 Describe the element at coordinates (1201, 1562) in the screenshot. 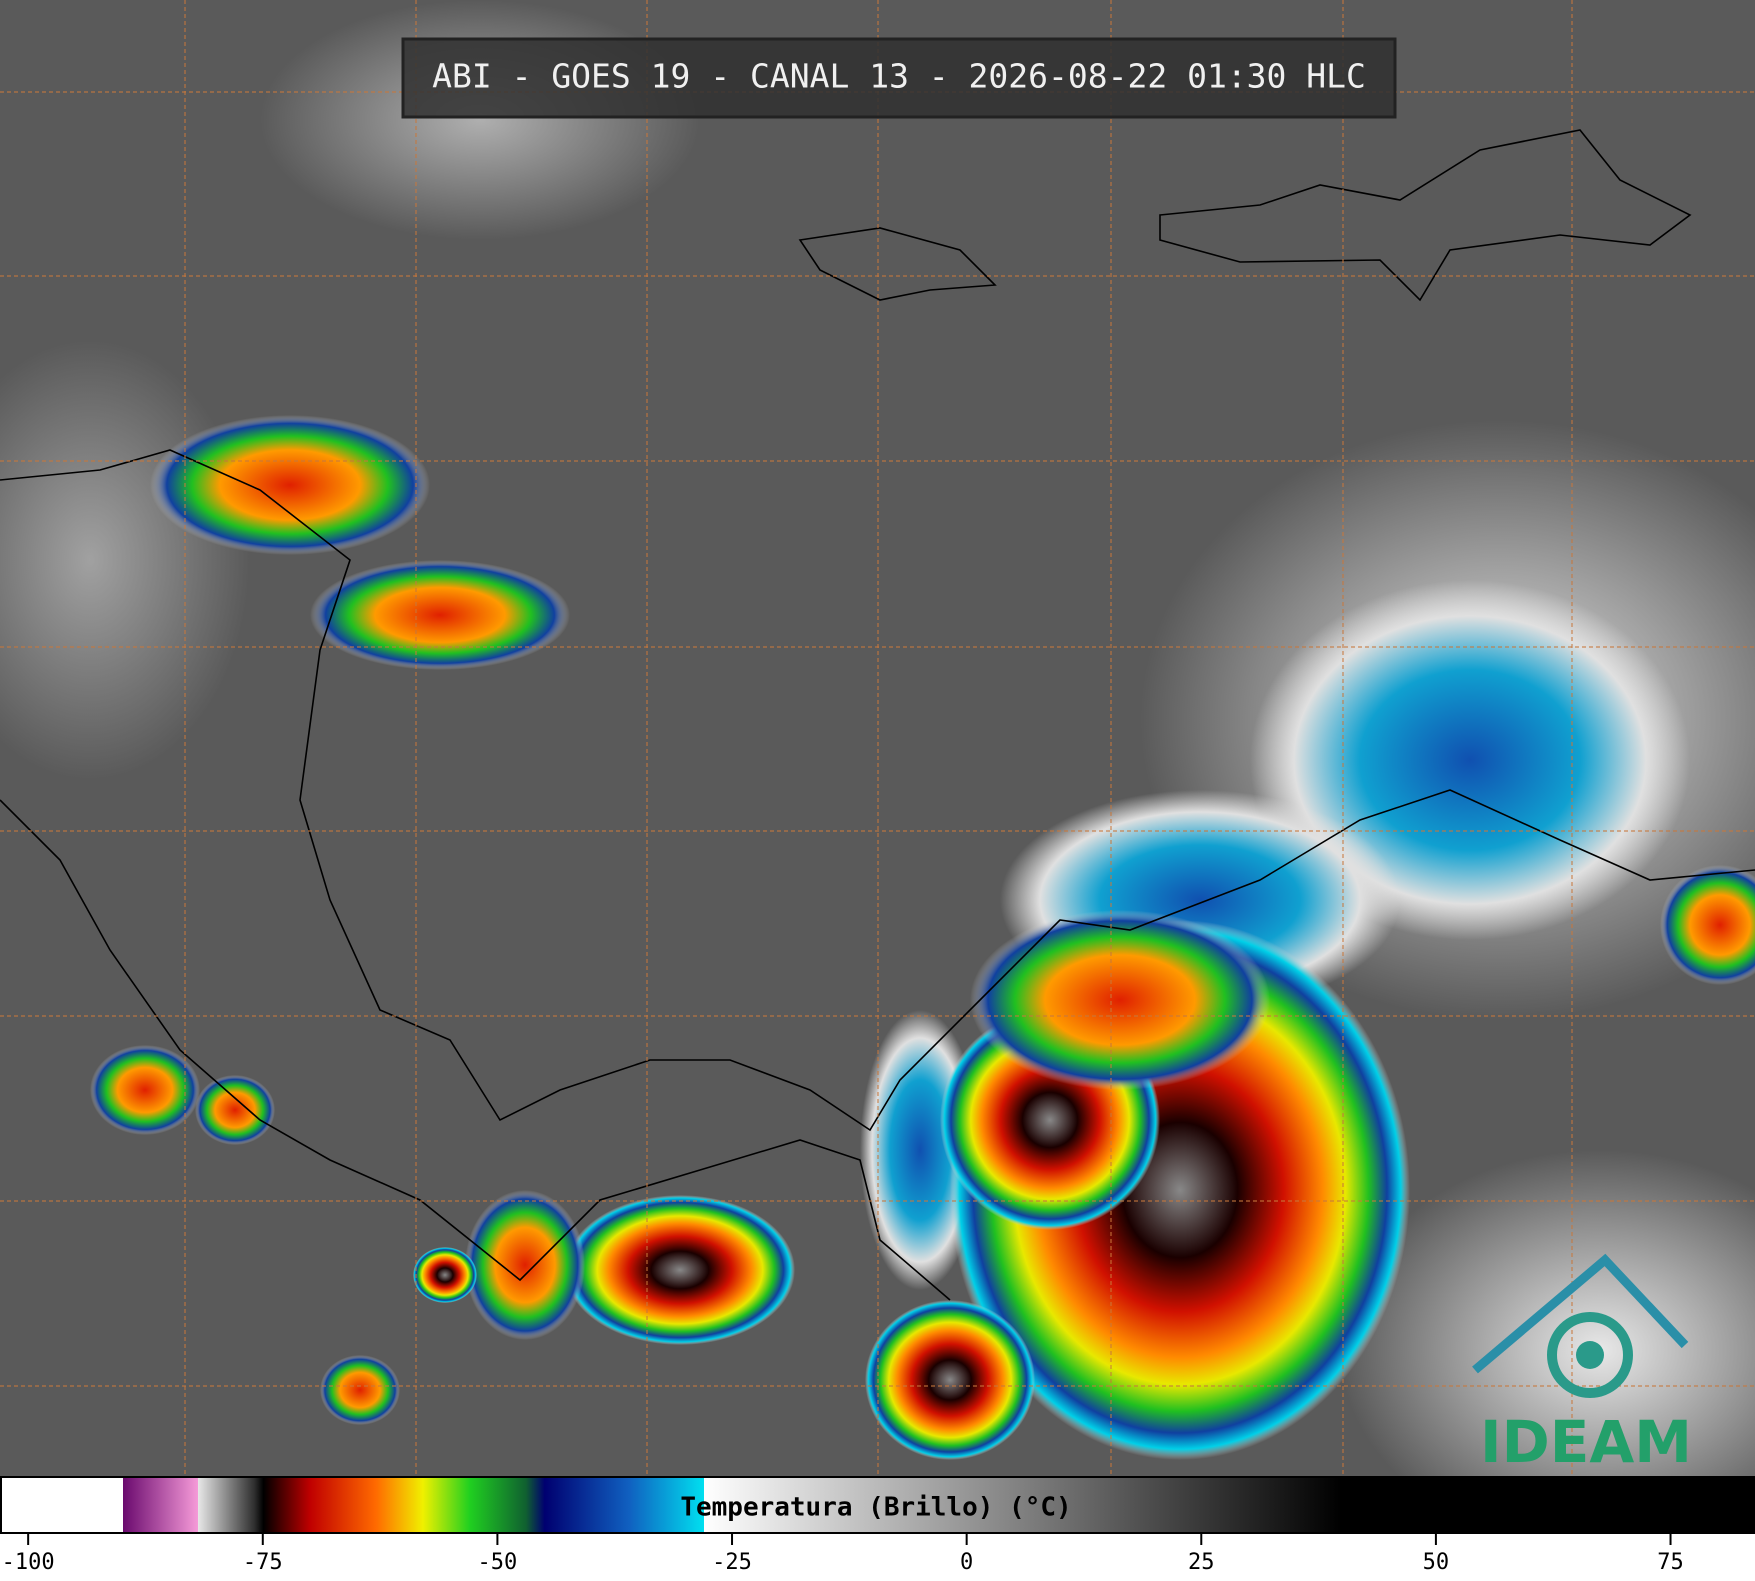

I see `colorbar-tick-label: 25` at that location.